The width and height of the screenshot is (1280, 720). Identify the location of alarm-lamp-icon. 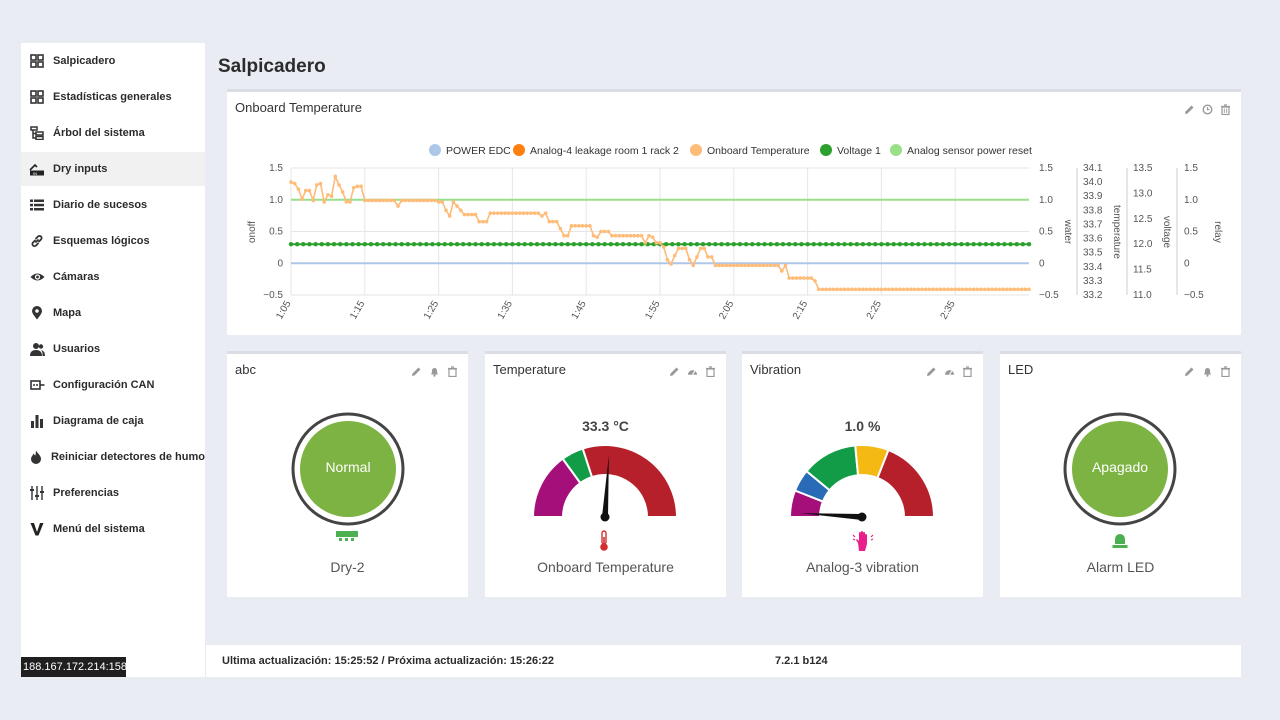
(1120, 542).